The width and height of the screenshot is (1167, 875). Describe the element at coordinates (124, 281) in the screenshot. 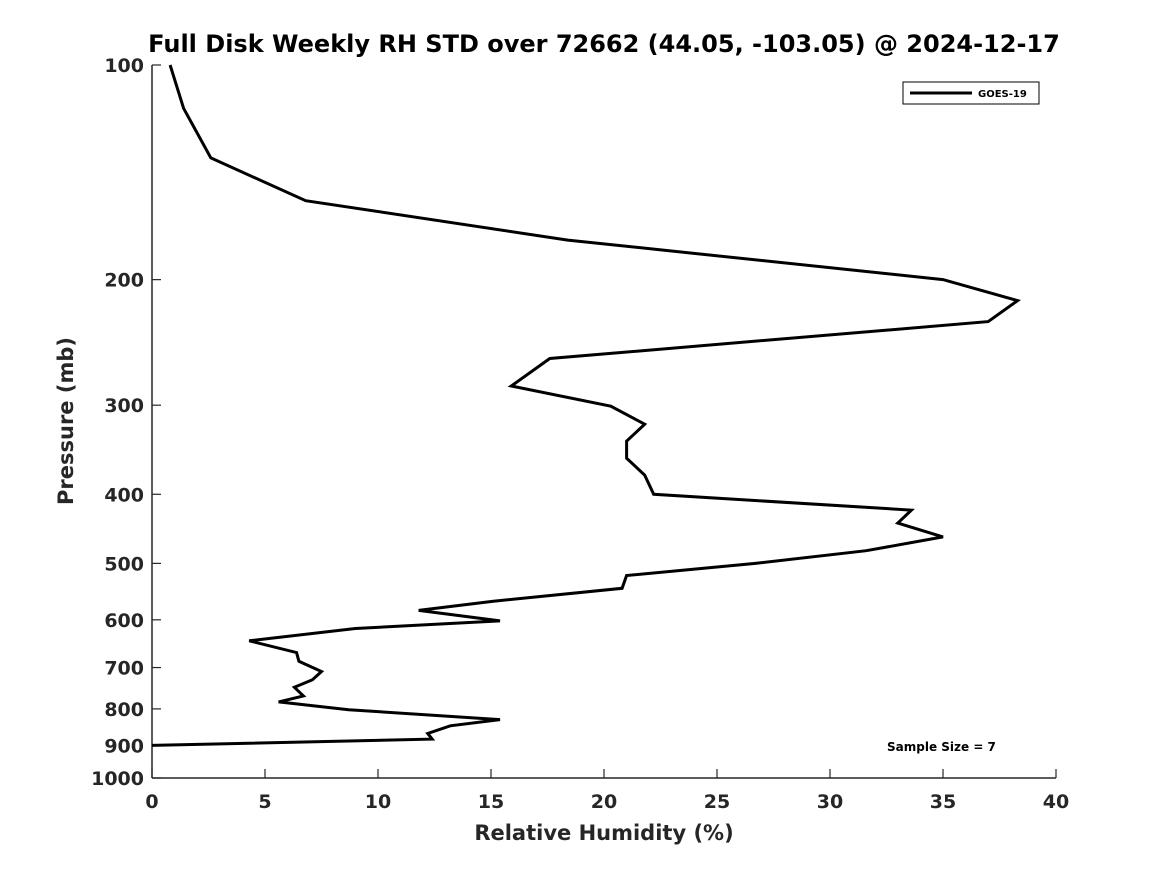

I see `y-tick-label: 200` at that location.